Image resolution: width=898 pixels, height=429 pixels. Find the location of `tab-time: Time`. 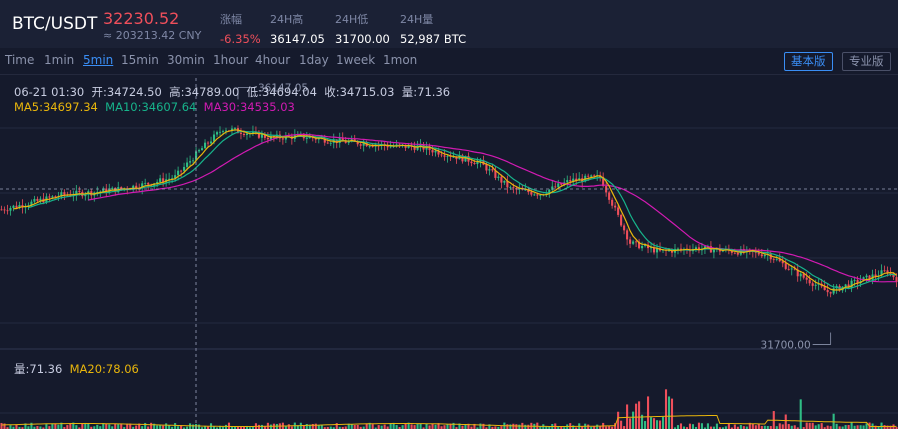

tab-time: Time is located at coordinates (20, 60).